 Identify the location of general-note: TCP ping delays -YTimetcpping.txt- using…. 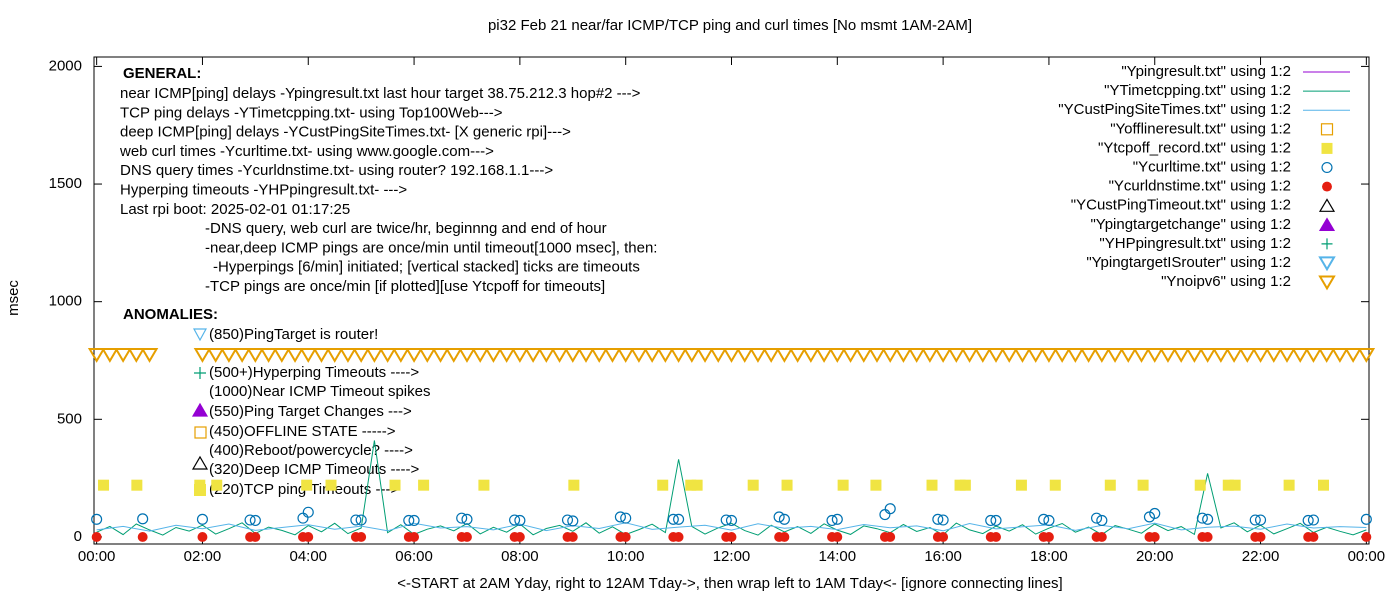
(311, 112).